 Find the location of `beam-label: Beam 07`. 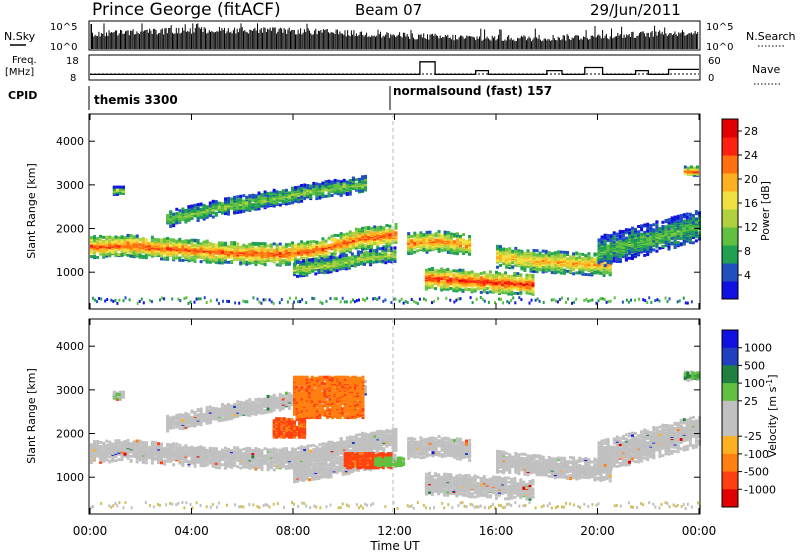

beam-label: Beam 07 is located at coordinates (388, 10).